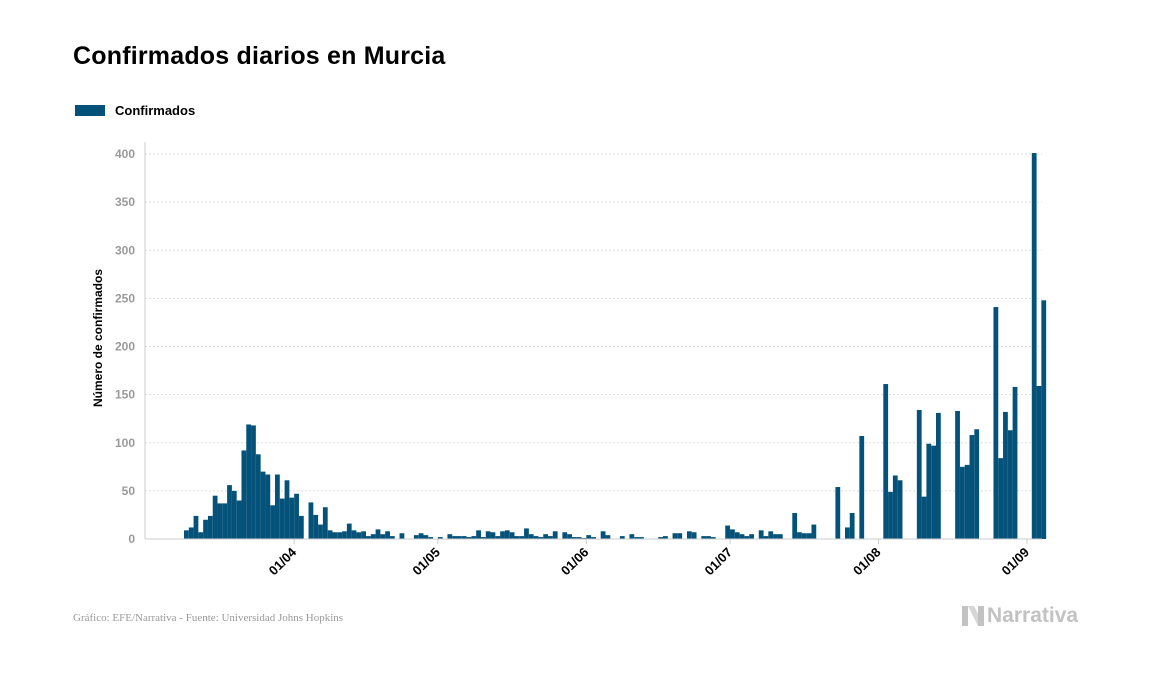  I want to click on narrativa-logo-icon, so click(973, 616).